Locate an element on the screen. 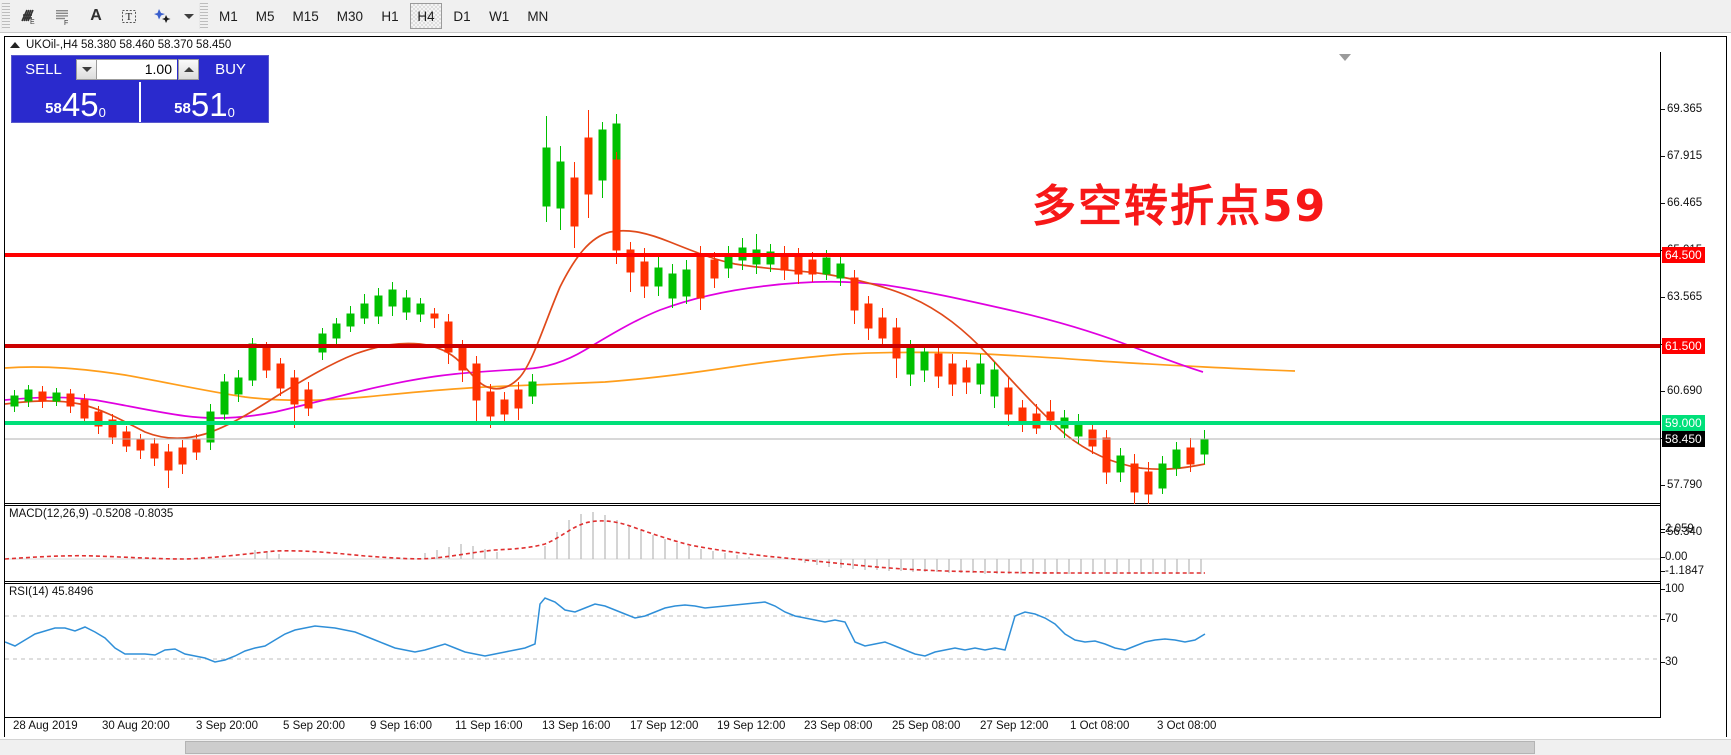  macd-scale-tick: 2.059 is located at coordinates (1677, 529).